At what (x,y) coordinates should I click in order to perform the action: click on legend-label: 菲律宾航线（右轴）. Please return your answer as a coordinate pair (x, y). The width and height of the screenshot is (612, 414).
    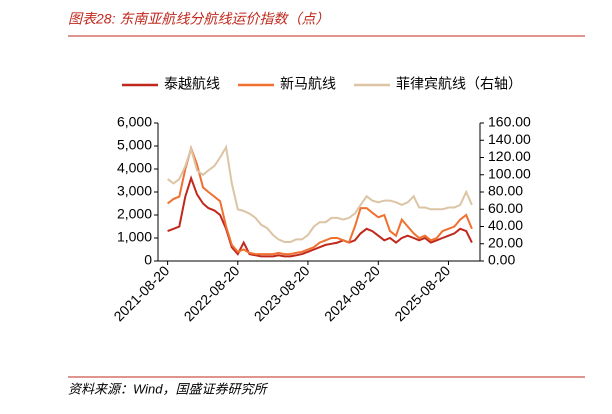
    Looking at the image, I should click on (459, 84).